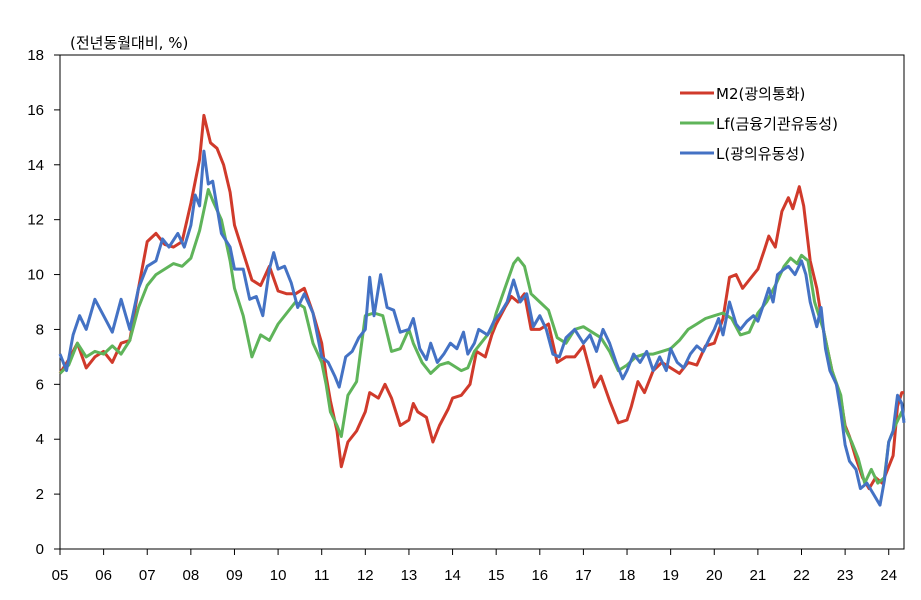 The width and height of the screenshot is (921, 600). Describe the element at coordinates (40, 439) in the screenshot. I see `y-tick-label: 4` at that location.